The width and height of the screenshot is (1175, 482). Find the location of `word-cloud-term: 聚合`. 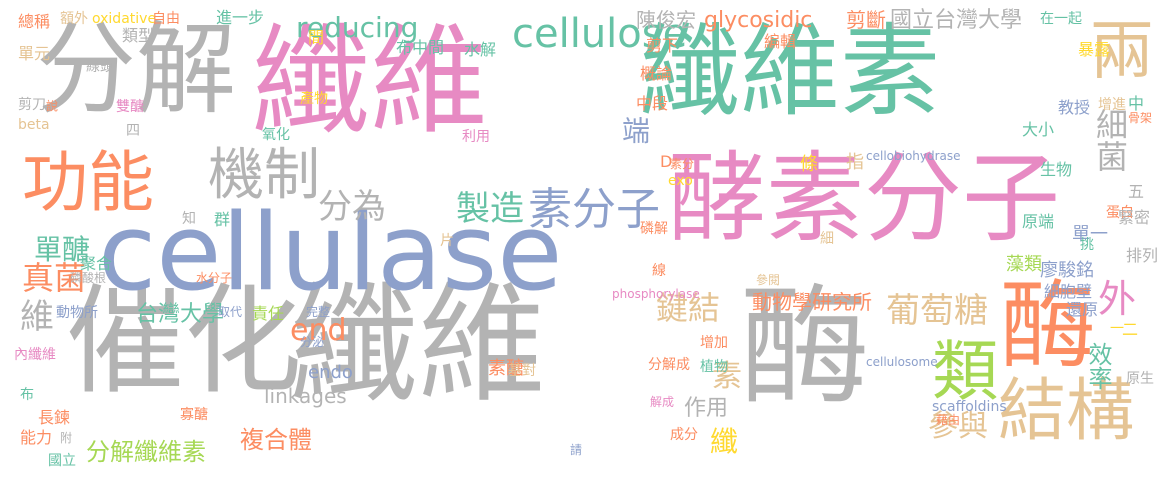

word-cloud-term: 聚合 is located at coordinates (96, 263).